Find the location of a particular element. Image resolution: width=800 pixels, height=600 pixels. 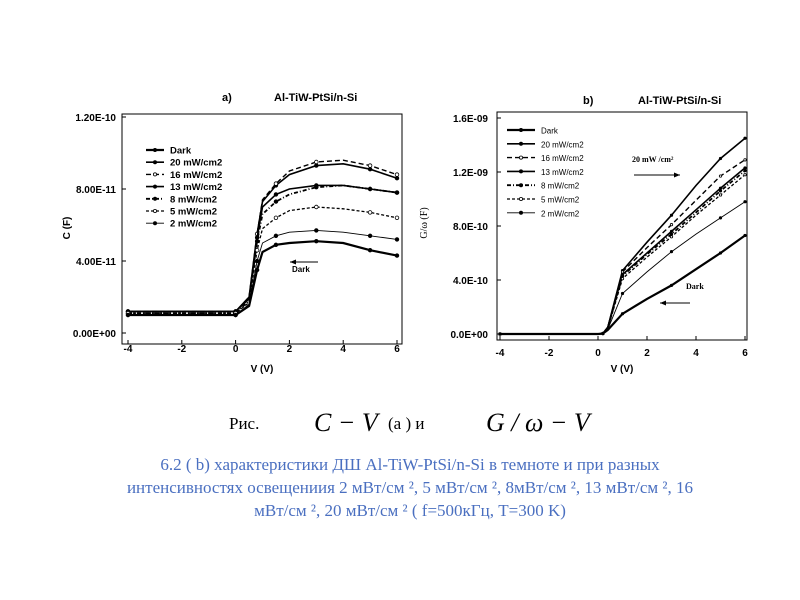

ris-label: Рис. is located at coordinates (244, 423).